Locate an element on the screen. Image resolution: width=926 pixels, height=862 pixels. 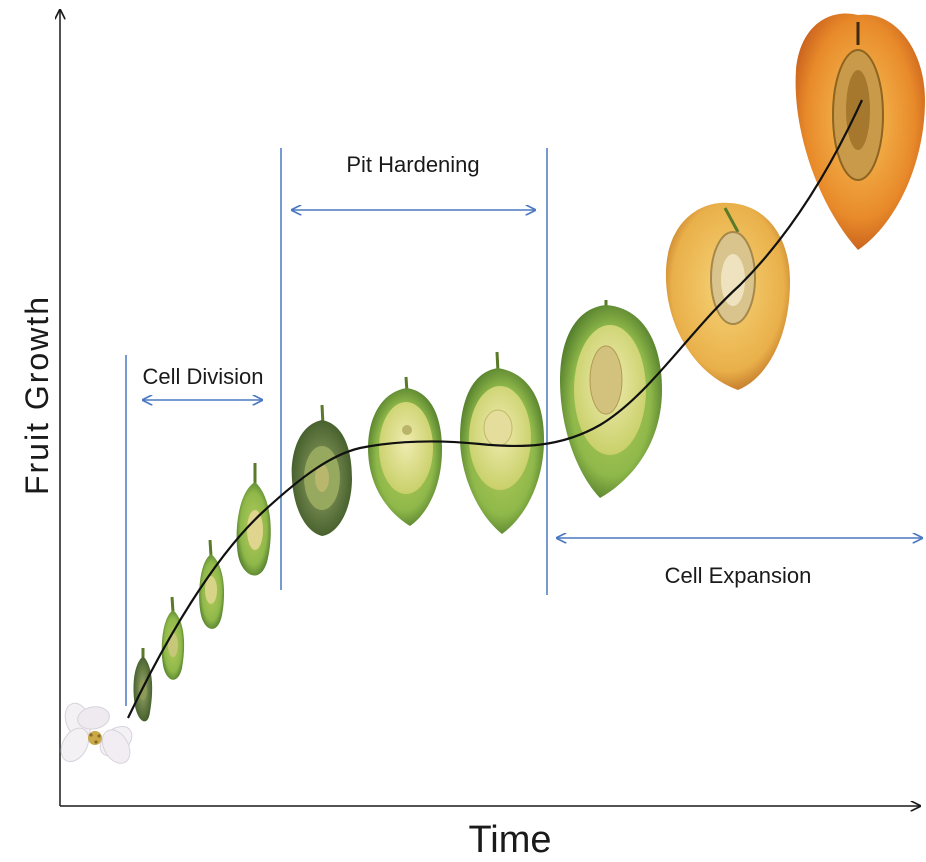
x-axis-label: Time is located at coordinates (509, 840).